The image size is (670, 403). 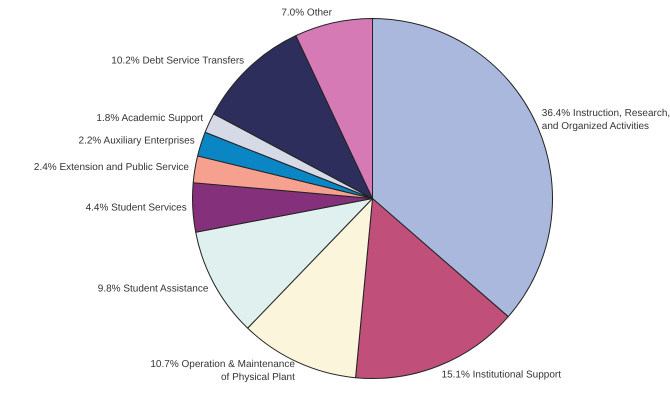 What do you see at coordinates (307, 13) in the screenshot?
I see `slice-label: 7.0% Other` at bounding box center [307, 13].